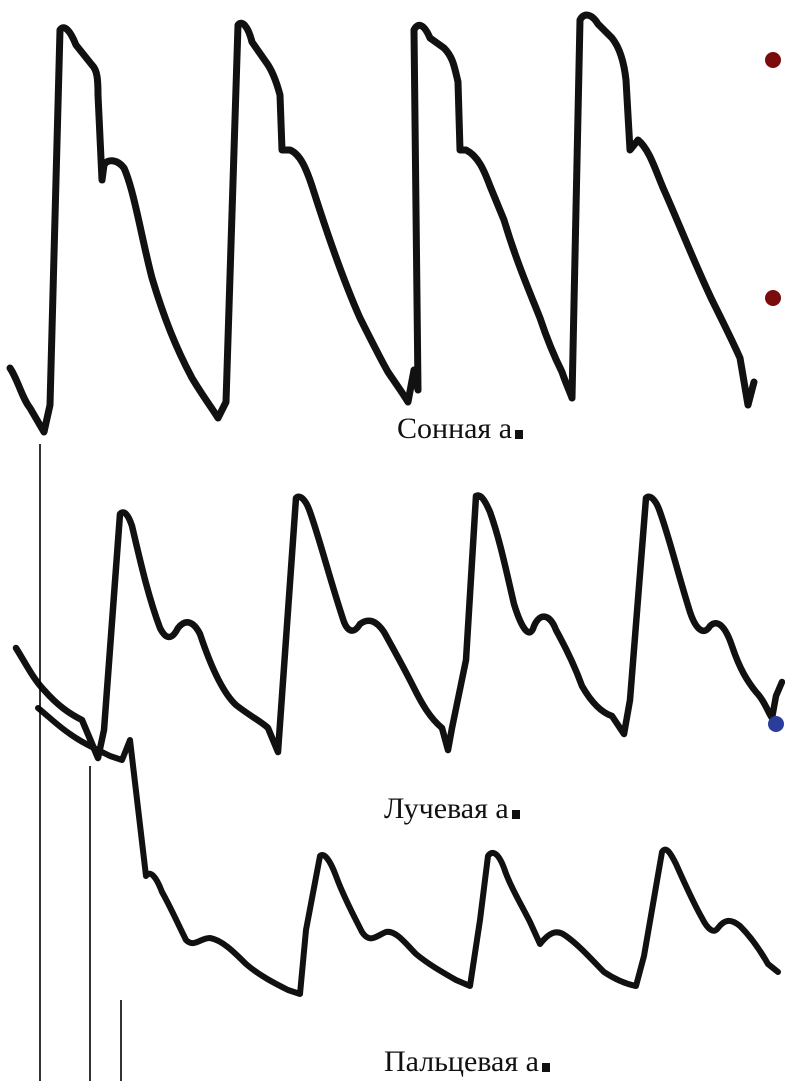 The width and height of the screenshot is (785, 1081). I want to click on label-finger-text: Пальцевая а, so click(461, 1061).